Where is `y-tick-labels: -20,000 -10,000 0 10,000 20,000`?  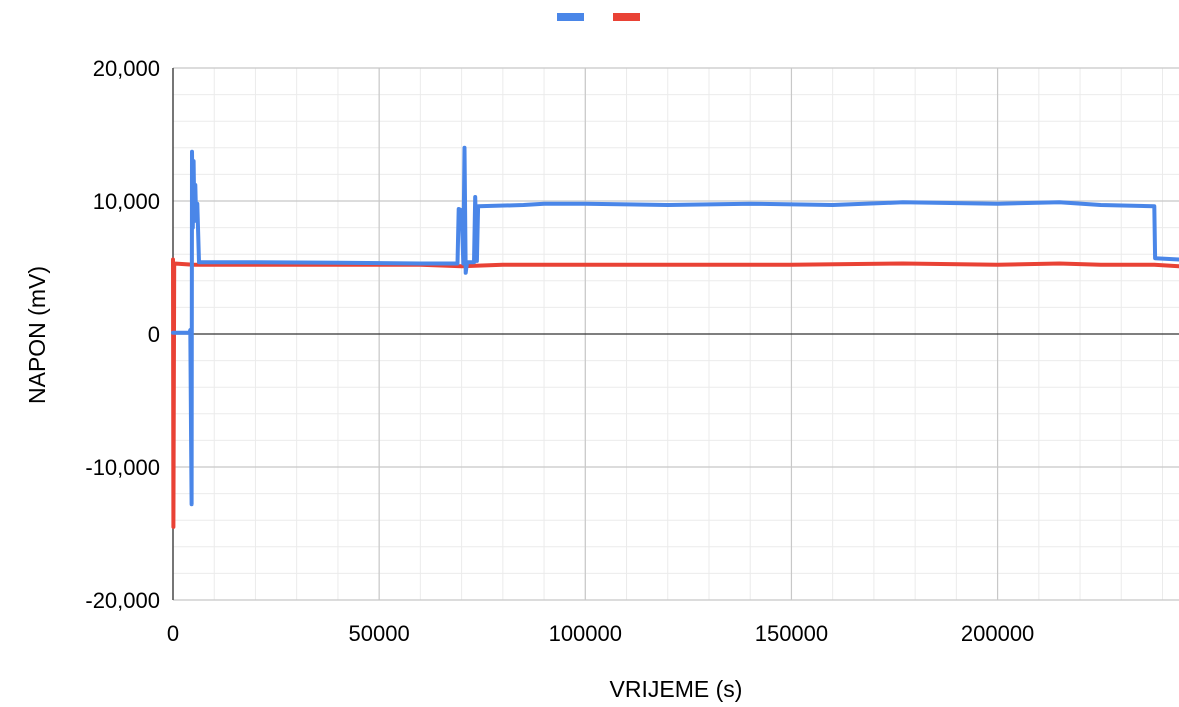 y-tick-labels: -20,000 -10,000 0 10,000 20,000 is located at coordinates (122, 334).